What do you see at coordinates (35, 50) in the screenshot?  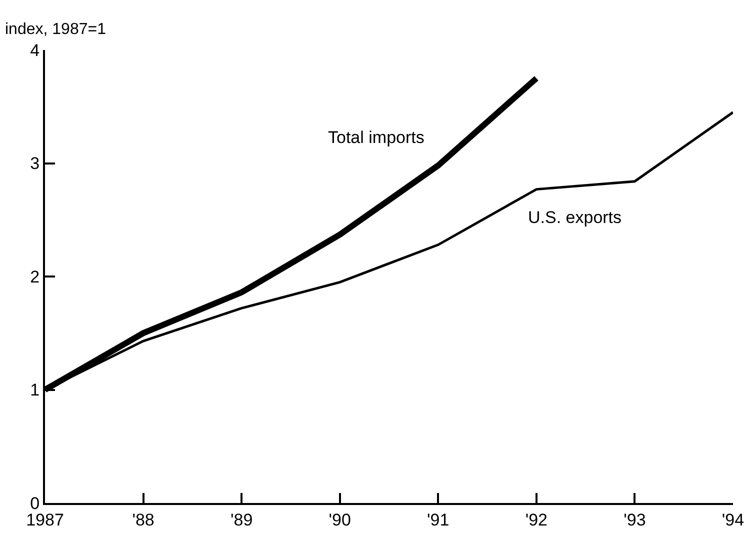 I see `y-tick-label: 4` at bounding box center [35, 50].